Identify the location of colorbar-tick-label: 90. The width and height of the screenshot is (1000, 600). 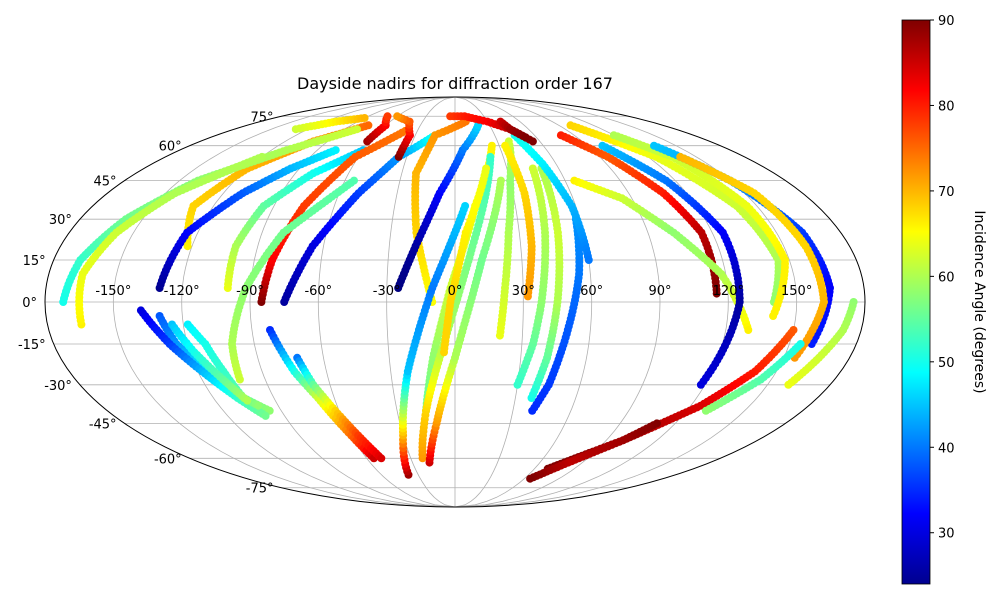
(946, 21).